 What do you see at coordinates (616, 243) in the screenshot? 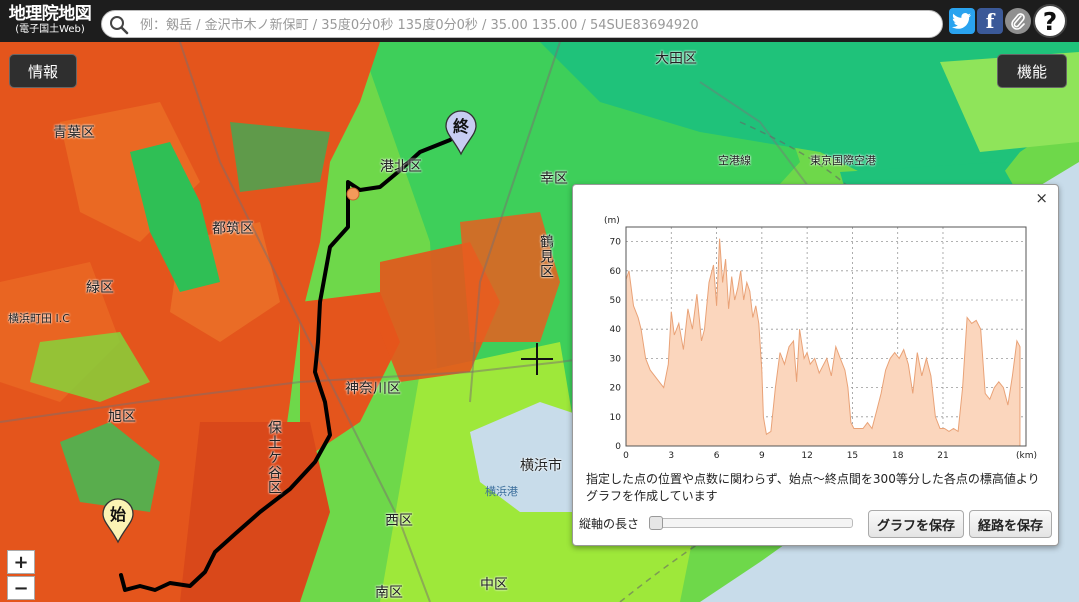
I see `y-tick-label: 70` at bounding box center [616, 243].